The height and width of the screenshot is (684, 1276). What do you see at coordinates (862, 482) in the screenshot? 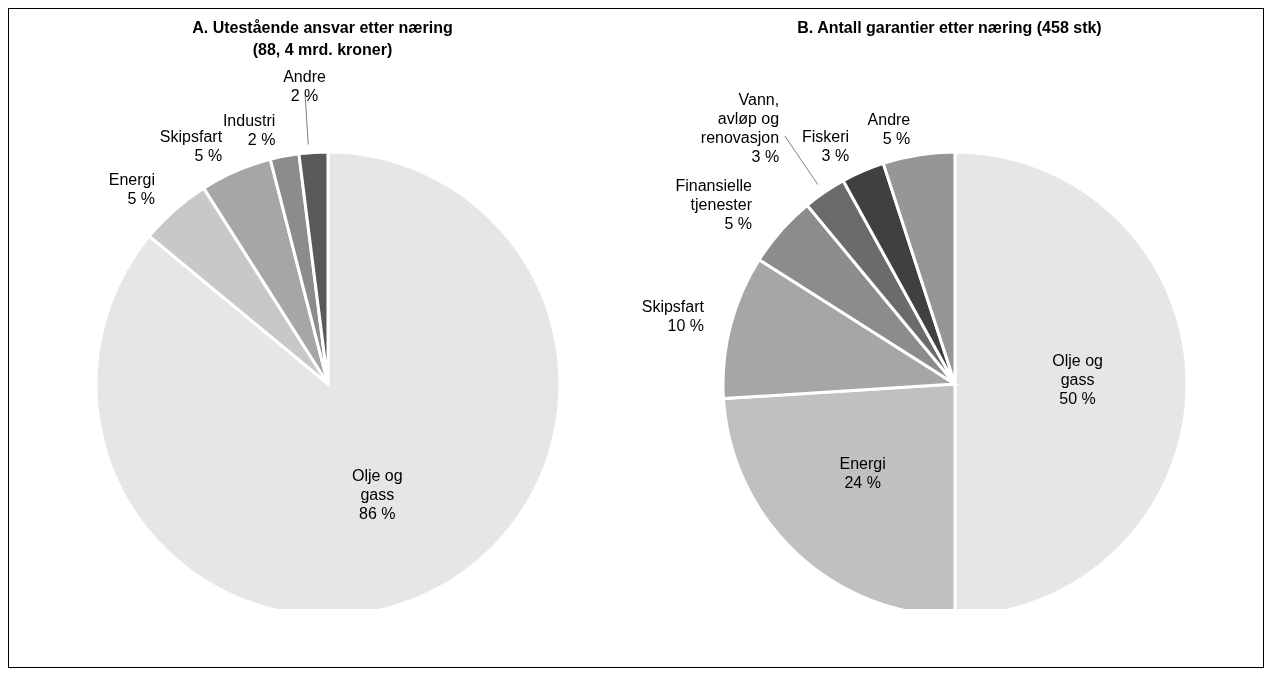
I see `data-label: 24 %` at bounding box center [862, 482].